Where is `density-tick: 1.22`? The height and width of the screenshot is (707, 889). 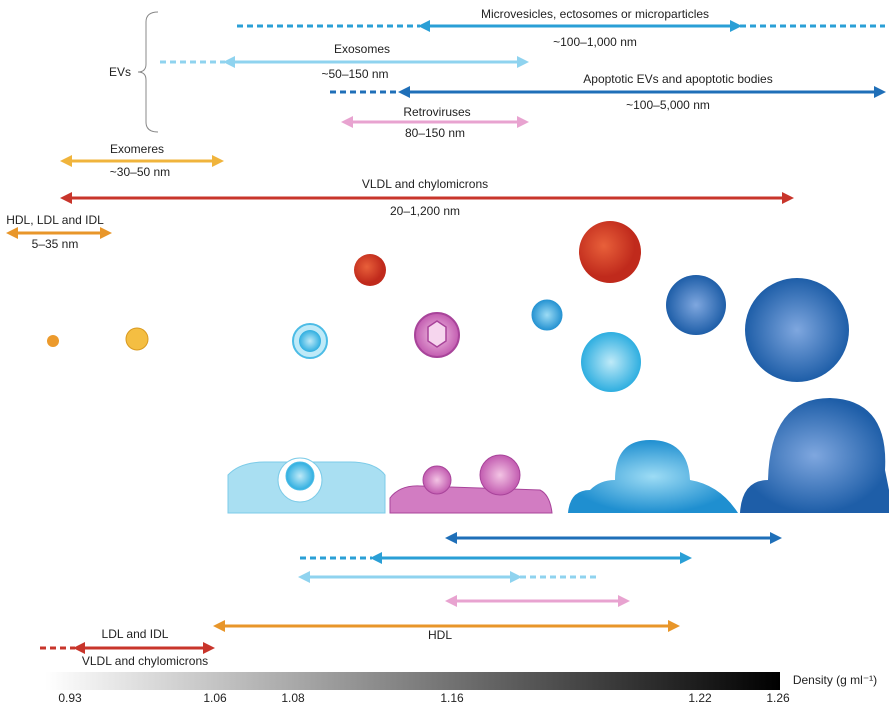
density-tick: 1.22 is located at coordinates (700, 698).